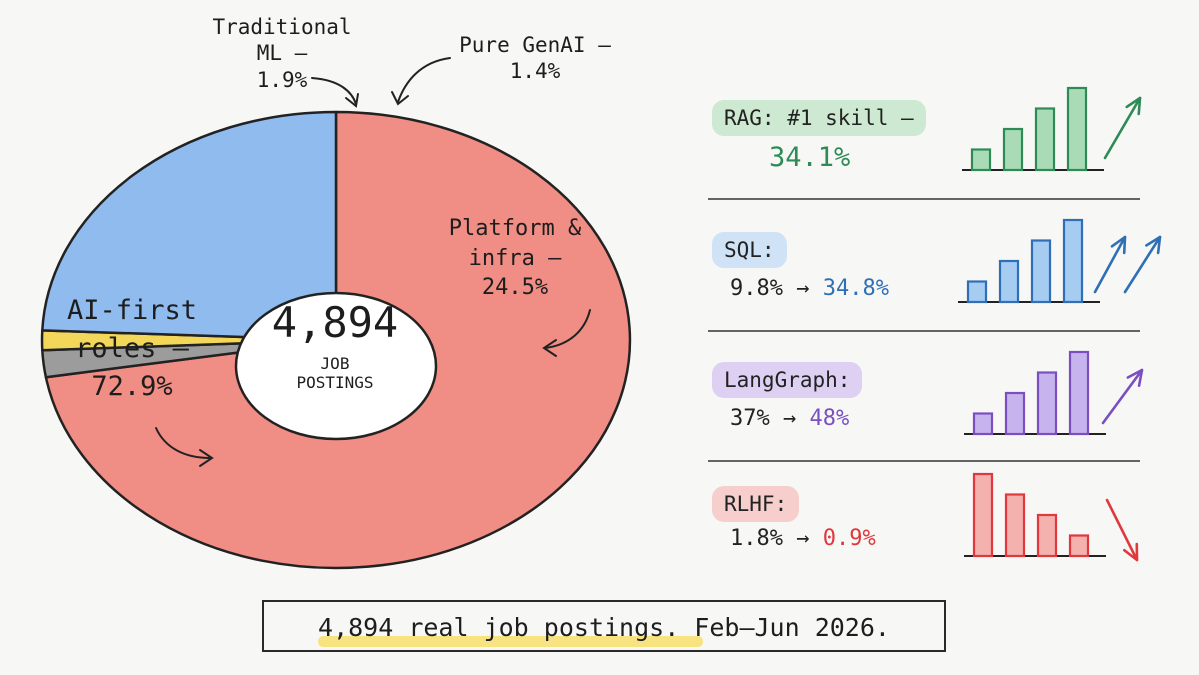 The width and height of the screenshot is (1199, 675). What do you see at coordinates (770, 538) in the screenshot?
I see `rlhf-from: 1.8% →` at bounding box center [770, 538].